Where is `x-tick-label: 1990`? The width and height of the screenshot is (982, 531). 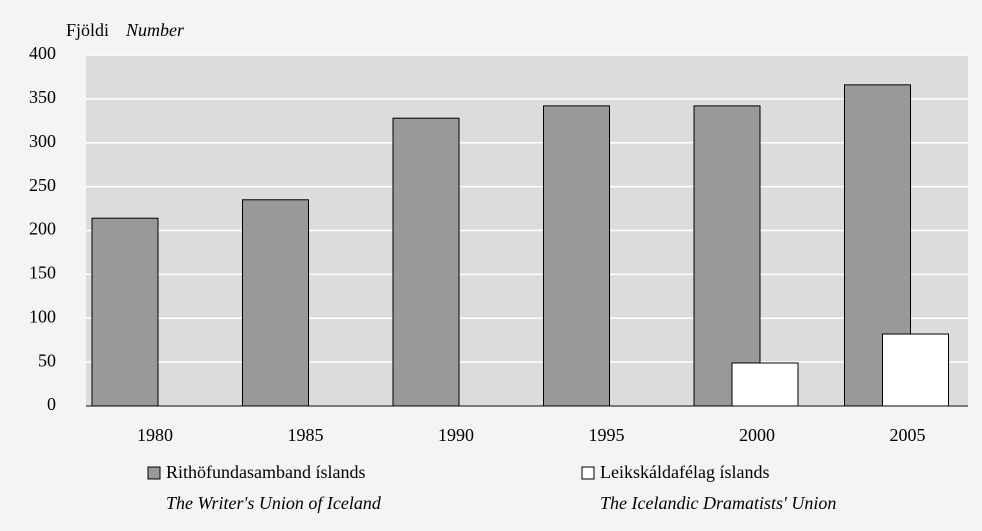
x-tick-label: 1990 is located at coordinates (456, 435).